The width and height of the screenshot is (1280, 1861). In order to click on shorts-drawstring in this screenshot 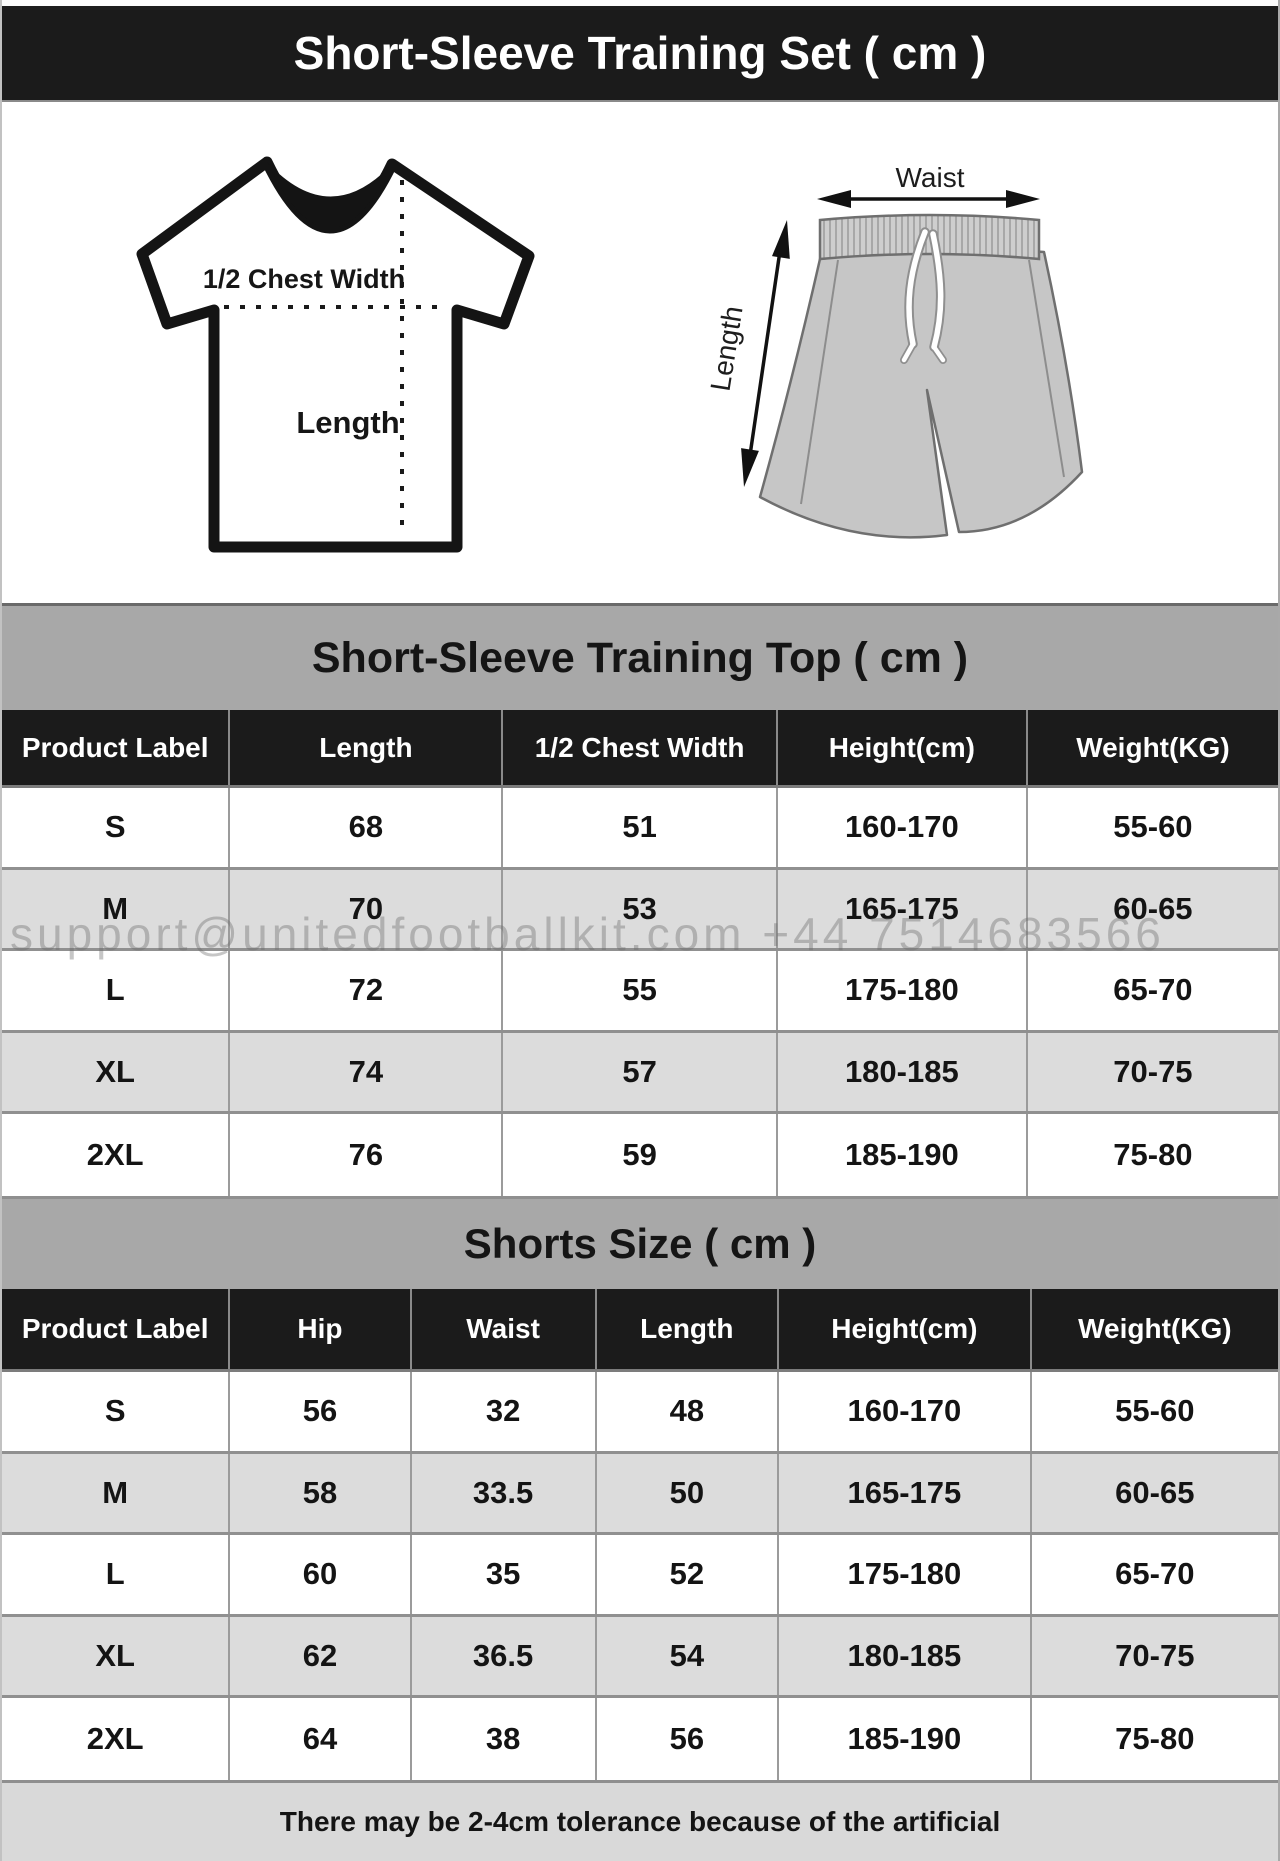, I will do `click(923, 295)`.